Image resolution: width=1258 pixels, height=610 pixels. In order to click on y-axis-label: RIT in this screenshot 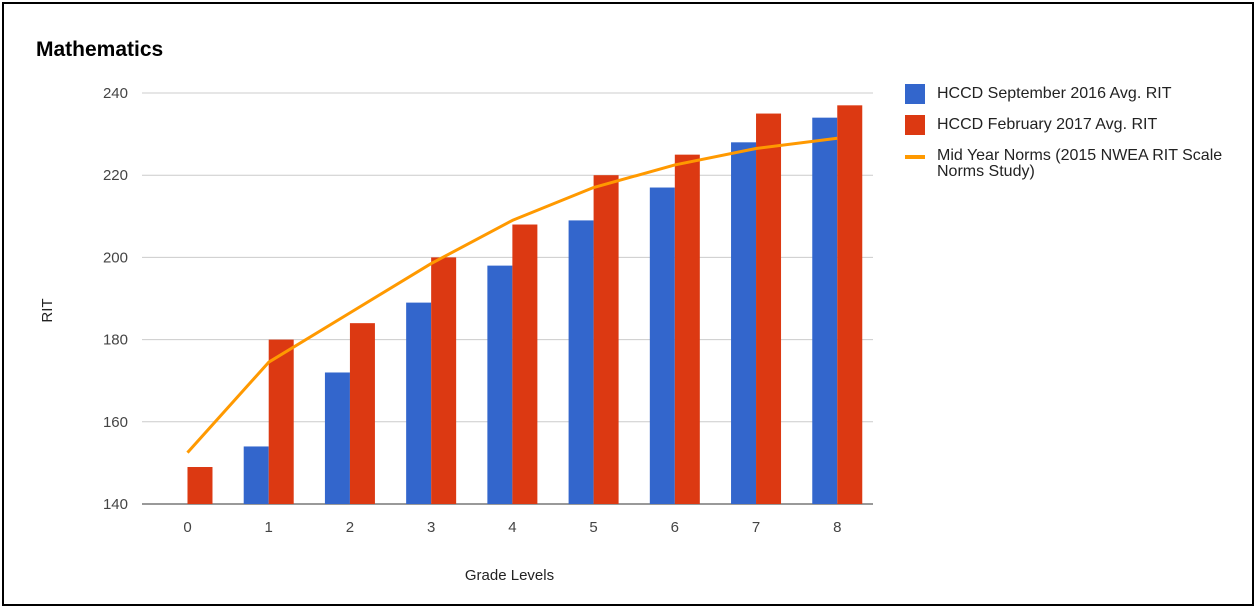, I will do `click(47, 310)`.